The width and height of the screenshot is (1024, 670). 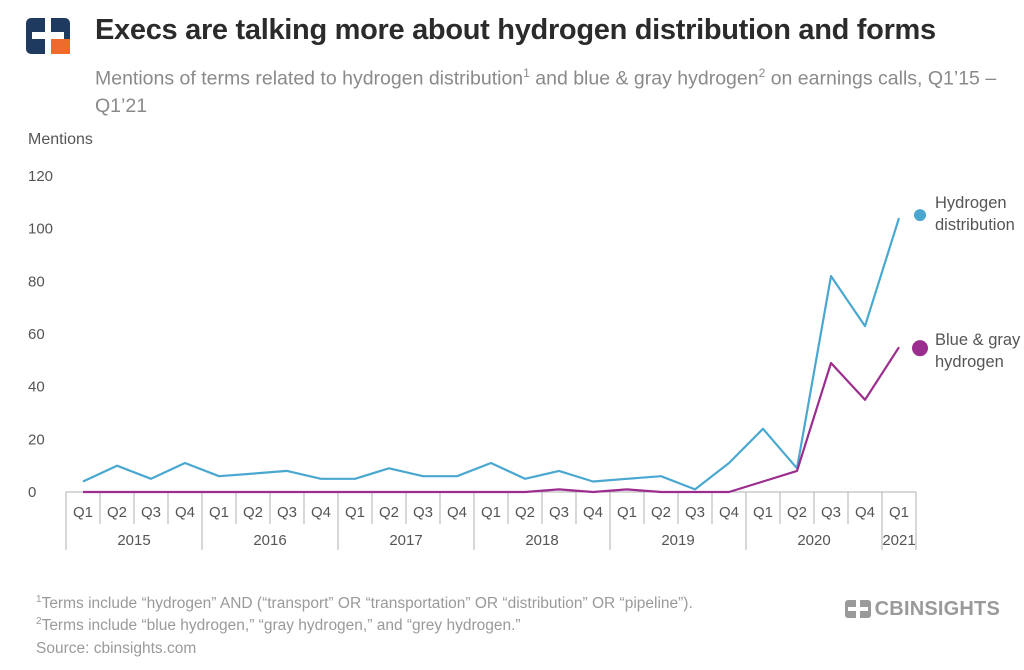 I want to click on legend-label-line1: Blue & gray, so click(x=978, y=340).